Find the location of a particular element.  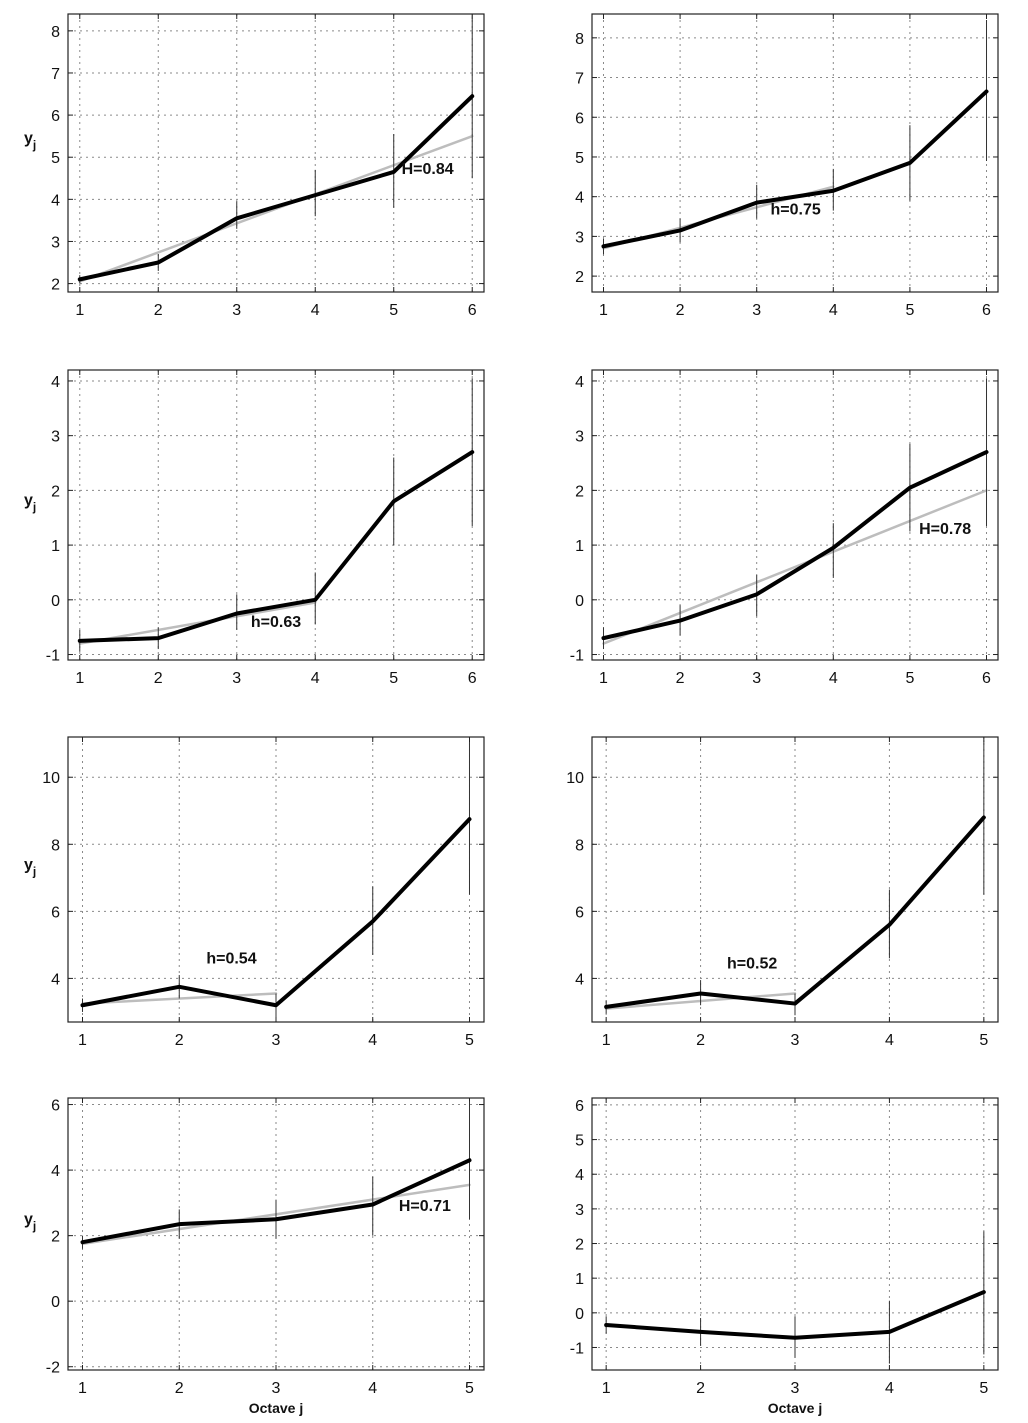

annotation-label: h=0.63 is located at coordinates (276, 622).